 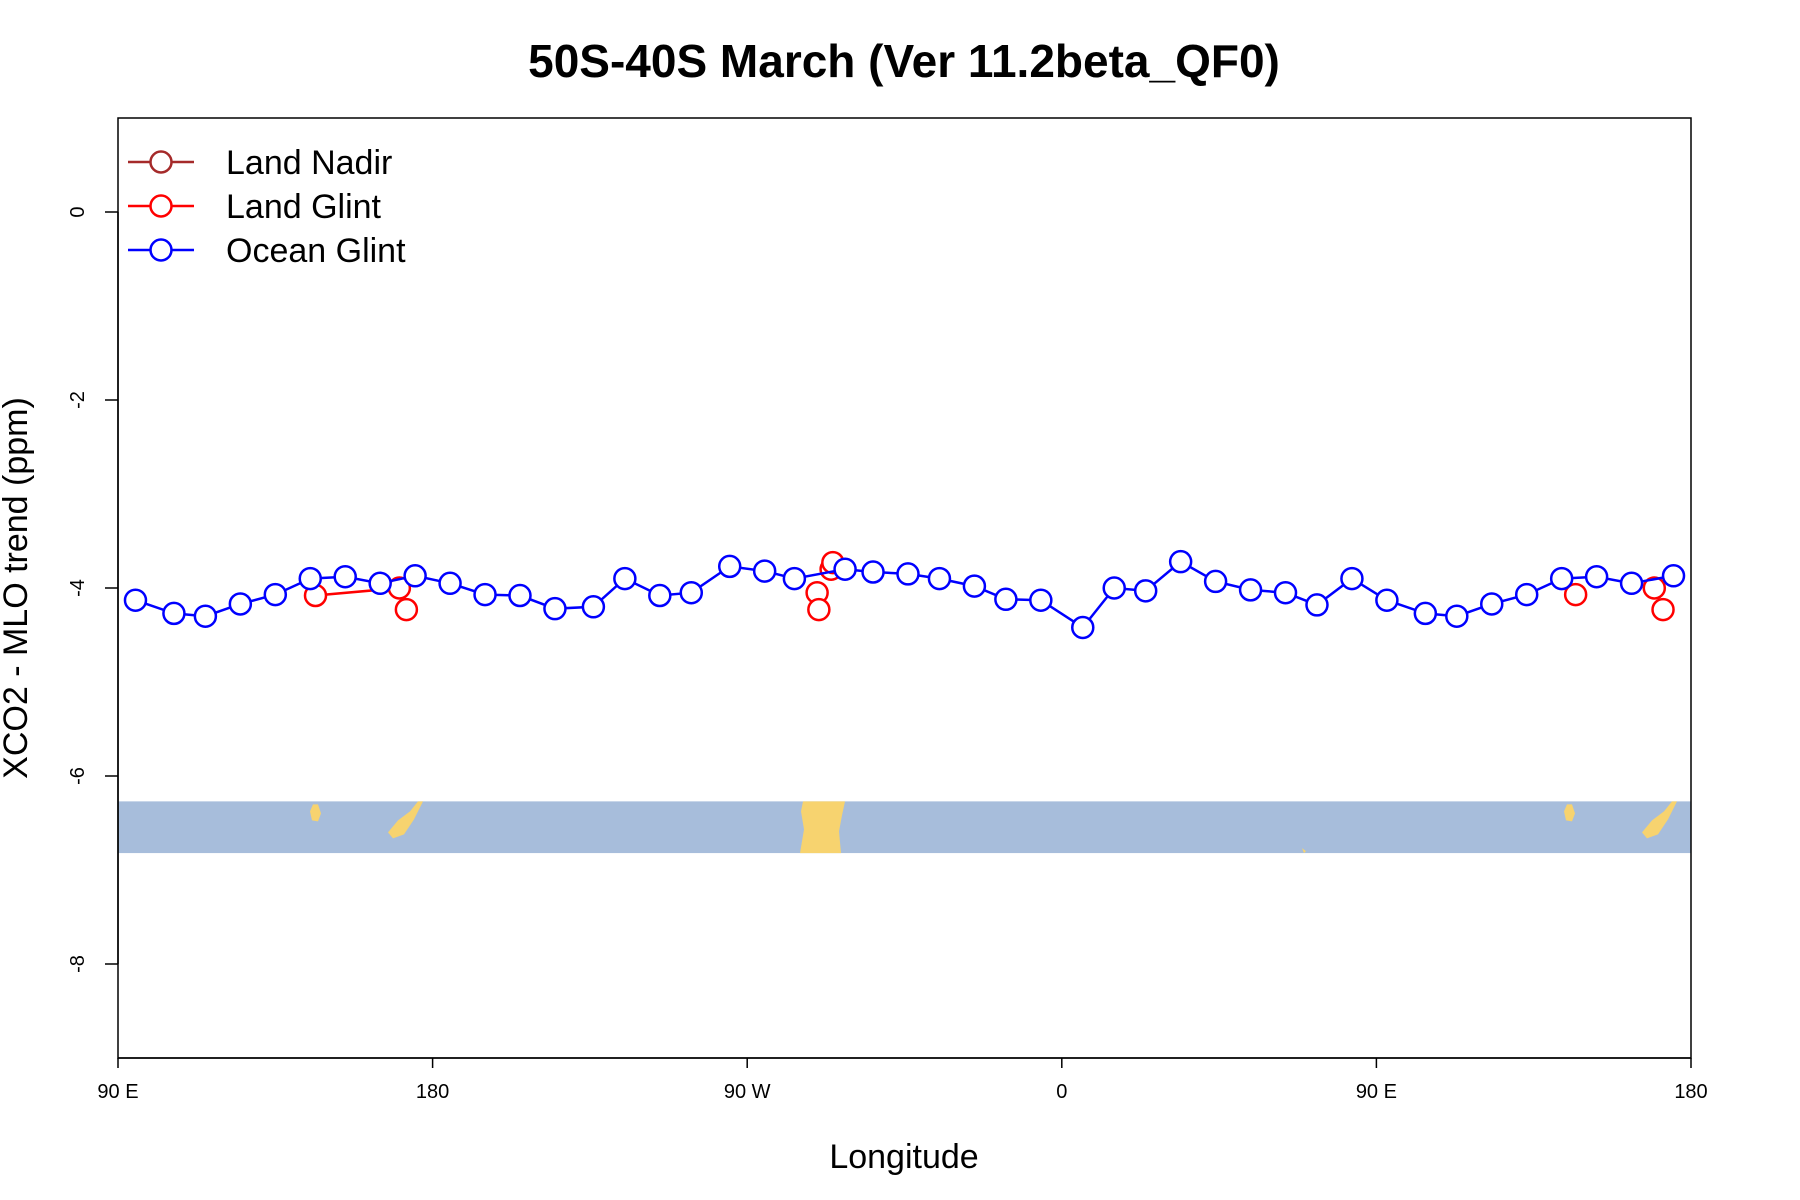 I want to click on legend-item: Land Nadir, so click(x=260, y=163).